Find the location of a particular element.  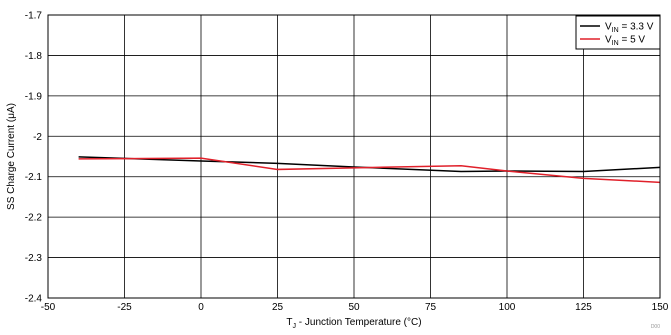

x-tick-label: 25 is located at coordinates (278, 307).